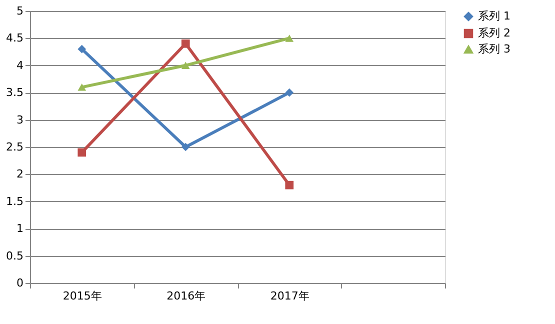  Describe the element at coordinates (15, 255) in the screenshot. I see `y-tick-label: 0.5` at that location.